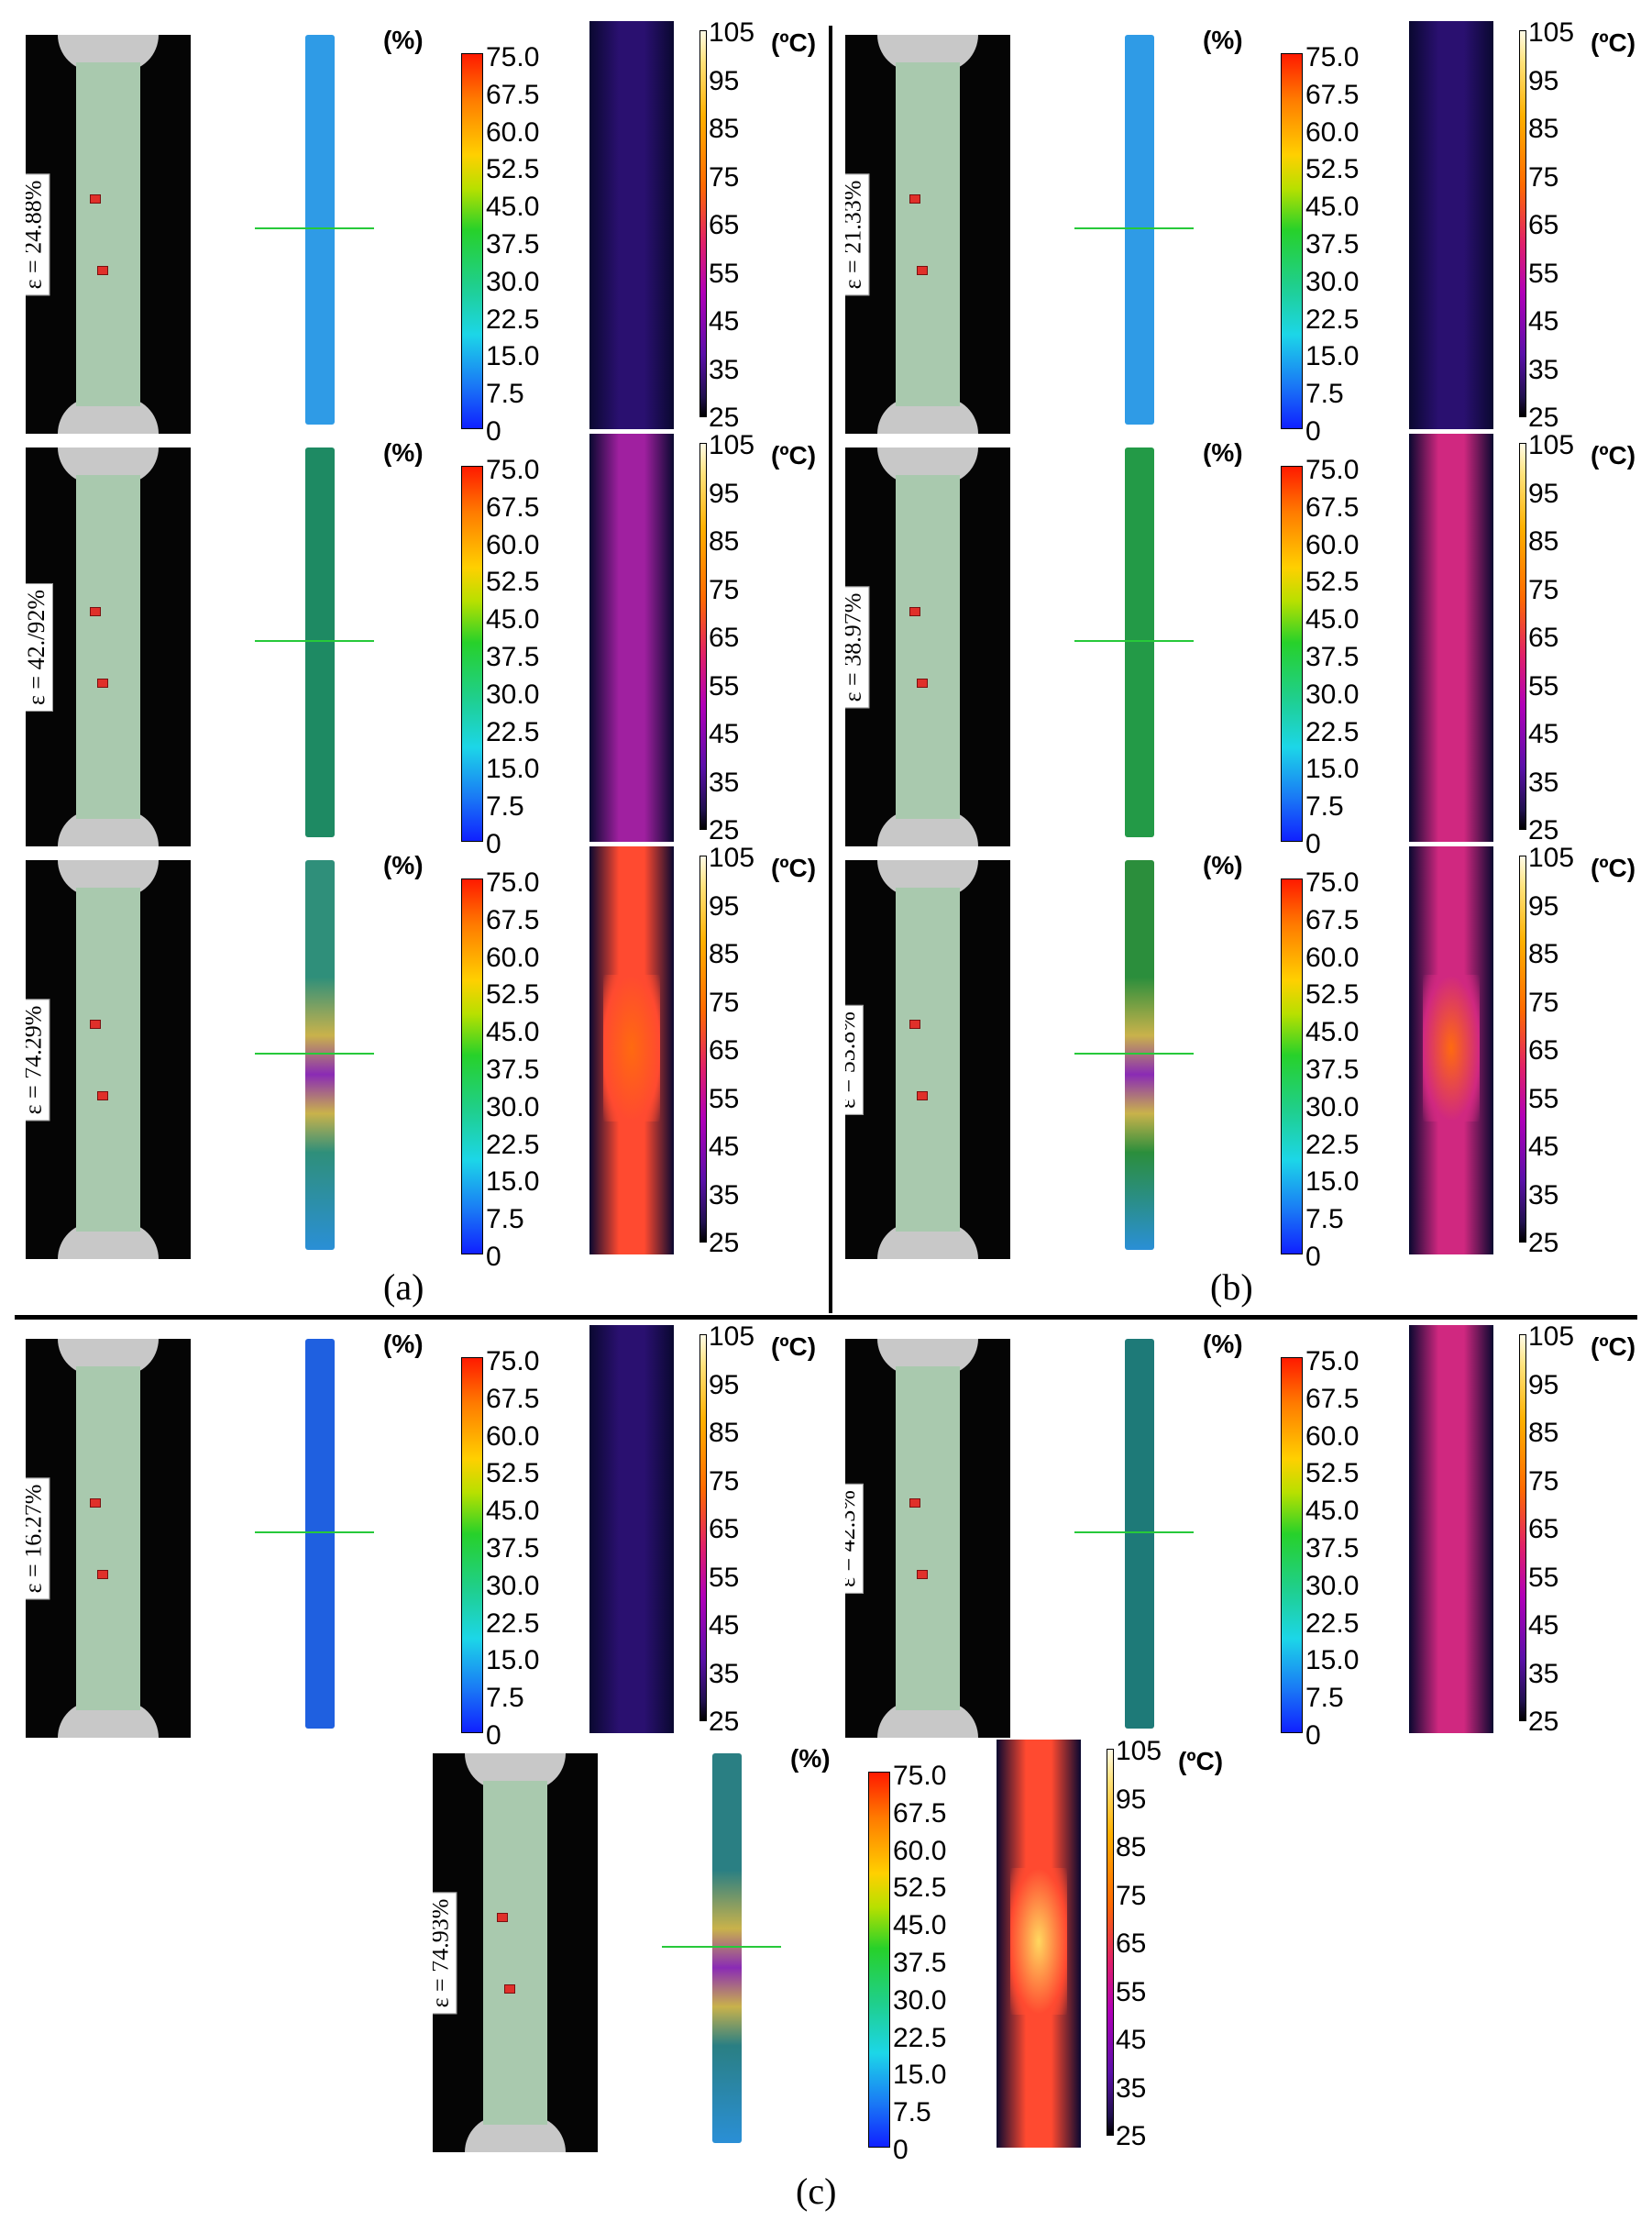 This screenshot has width=1652, height=2232. Describe the element at coordinates (1332, 207) in the screenshot. I see `strain-tick-label: 45.0` at that location.